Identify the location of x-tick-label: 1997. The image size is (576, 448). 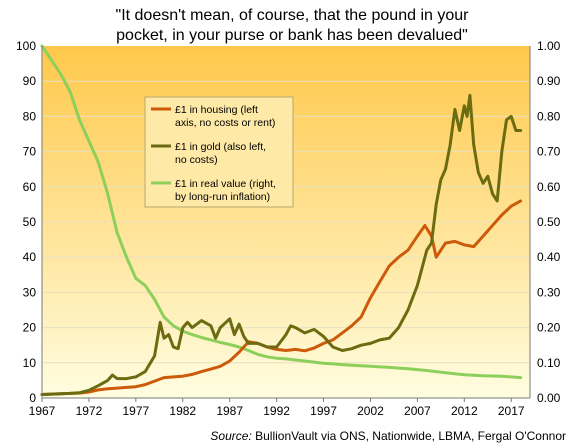
(323, 411).